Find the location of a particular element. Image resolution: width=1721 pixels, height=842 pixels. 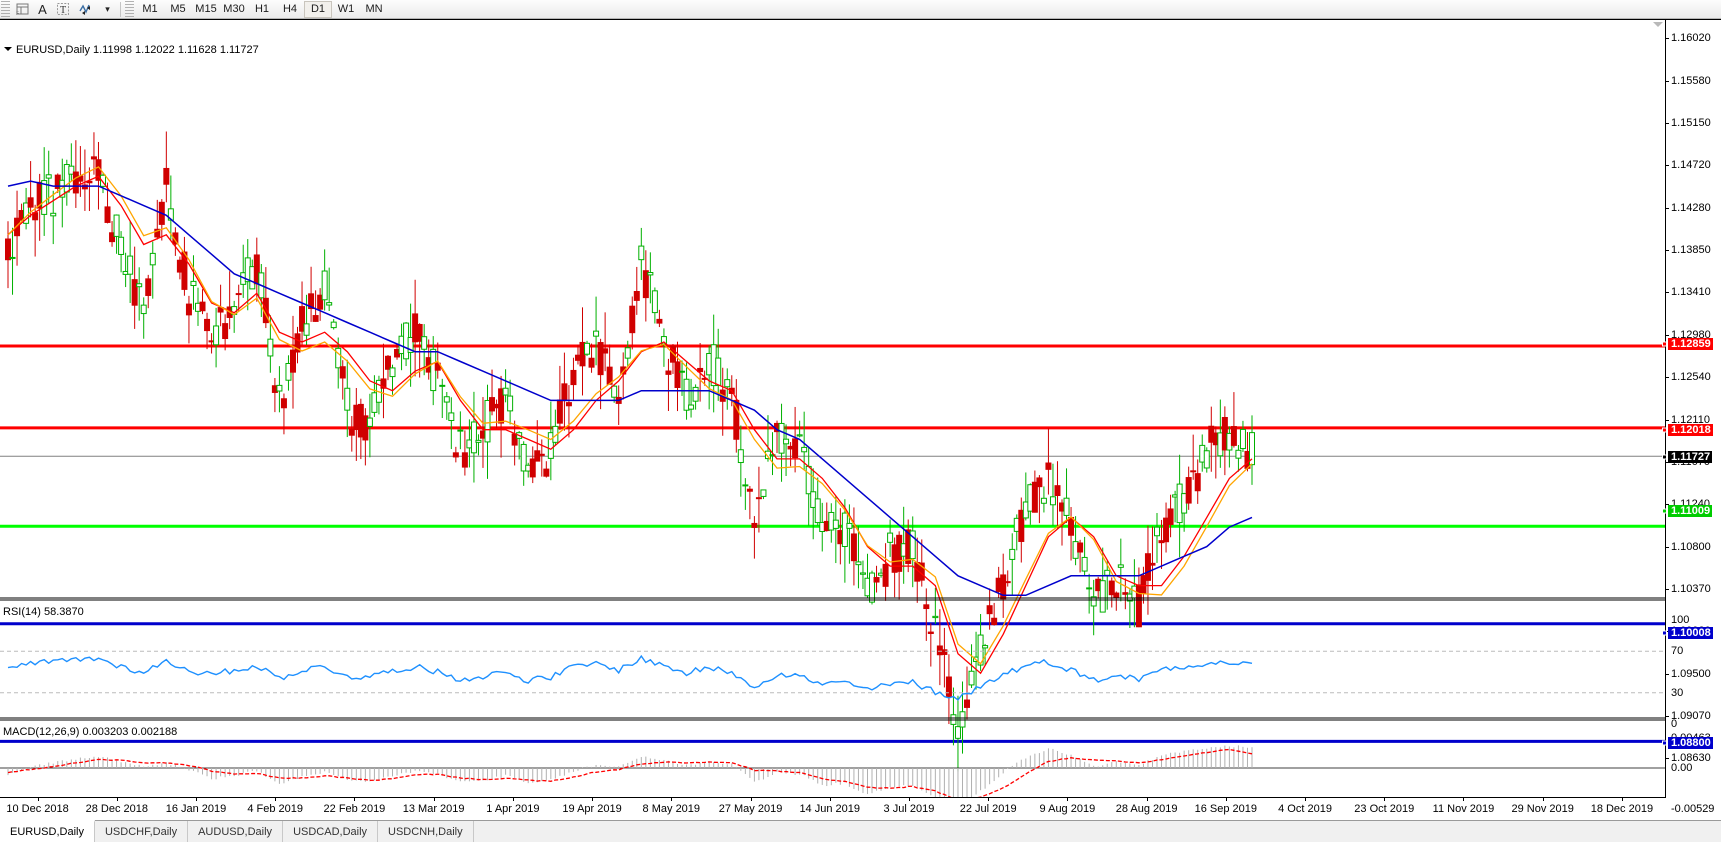

timeframe-button-m15: M15 is located at coordinates (206, 9).